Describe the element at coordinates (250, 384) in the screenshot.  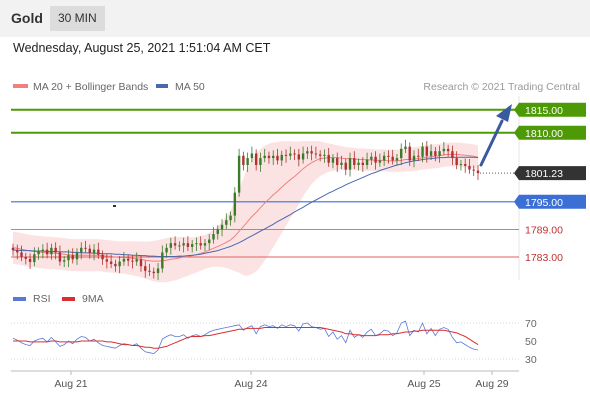
I see `x-tick-label: Aug 24` at that location.